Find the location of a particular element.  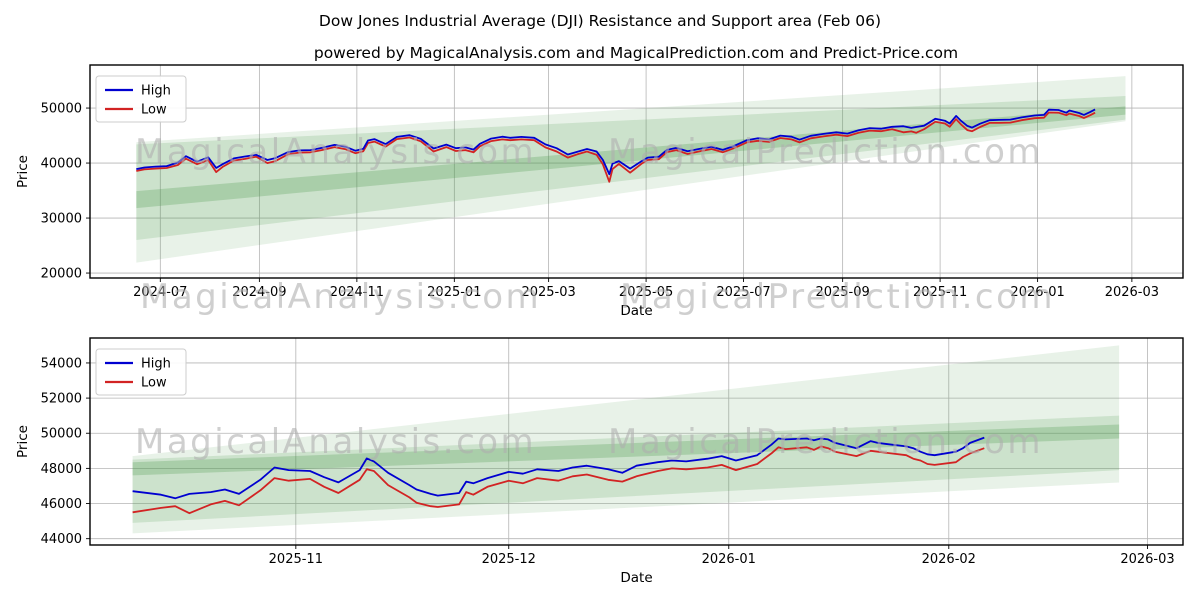

y-tick-label: 44000 is located at coordinates (61, 539).